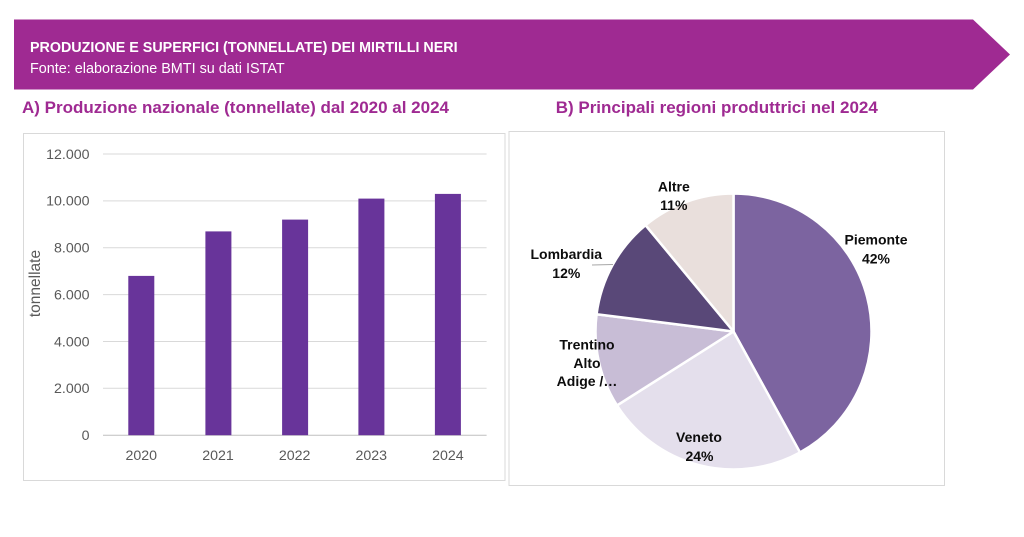 Image resolution: width=1024 pixels, height=537 pixels. Describe the element at coordinates (372, 456) in the screenshot. I see `svg-text: 2023` at that location.